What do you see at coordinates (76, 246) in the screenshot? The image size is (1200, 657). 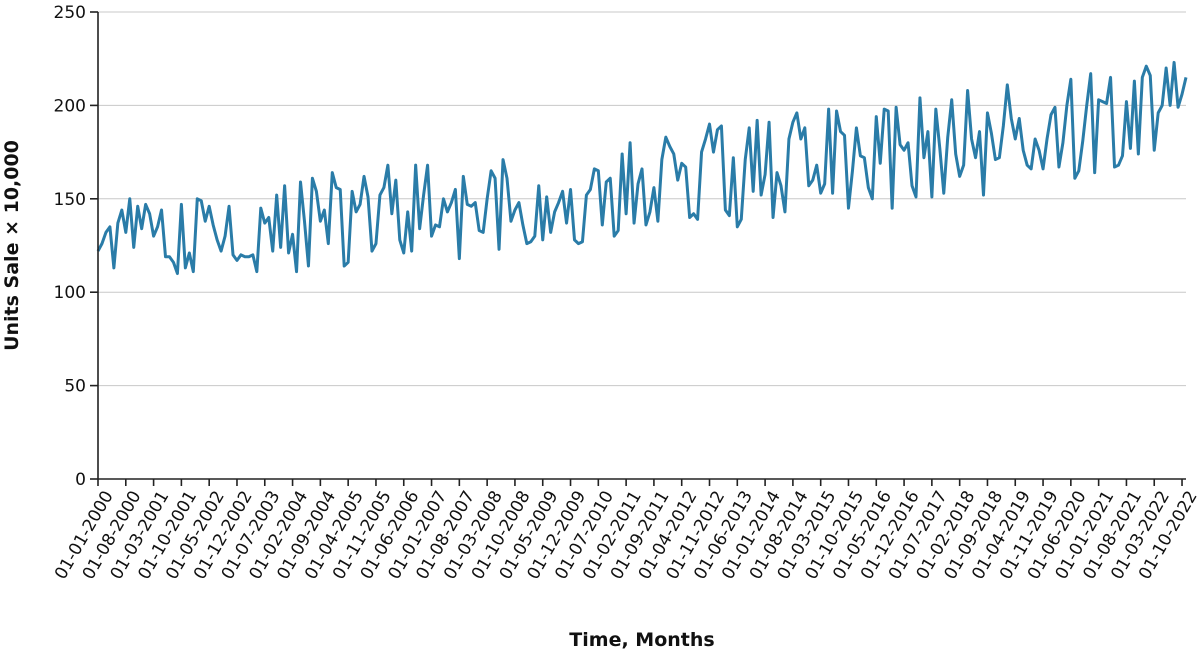 I see `y-tick-labels: 0 50 100 150 200 250` at bounding box center [76, 246].